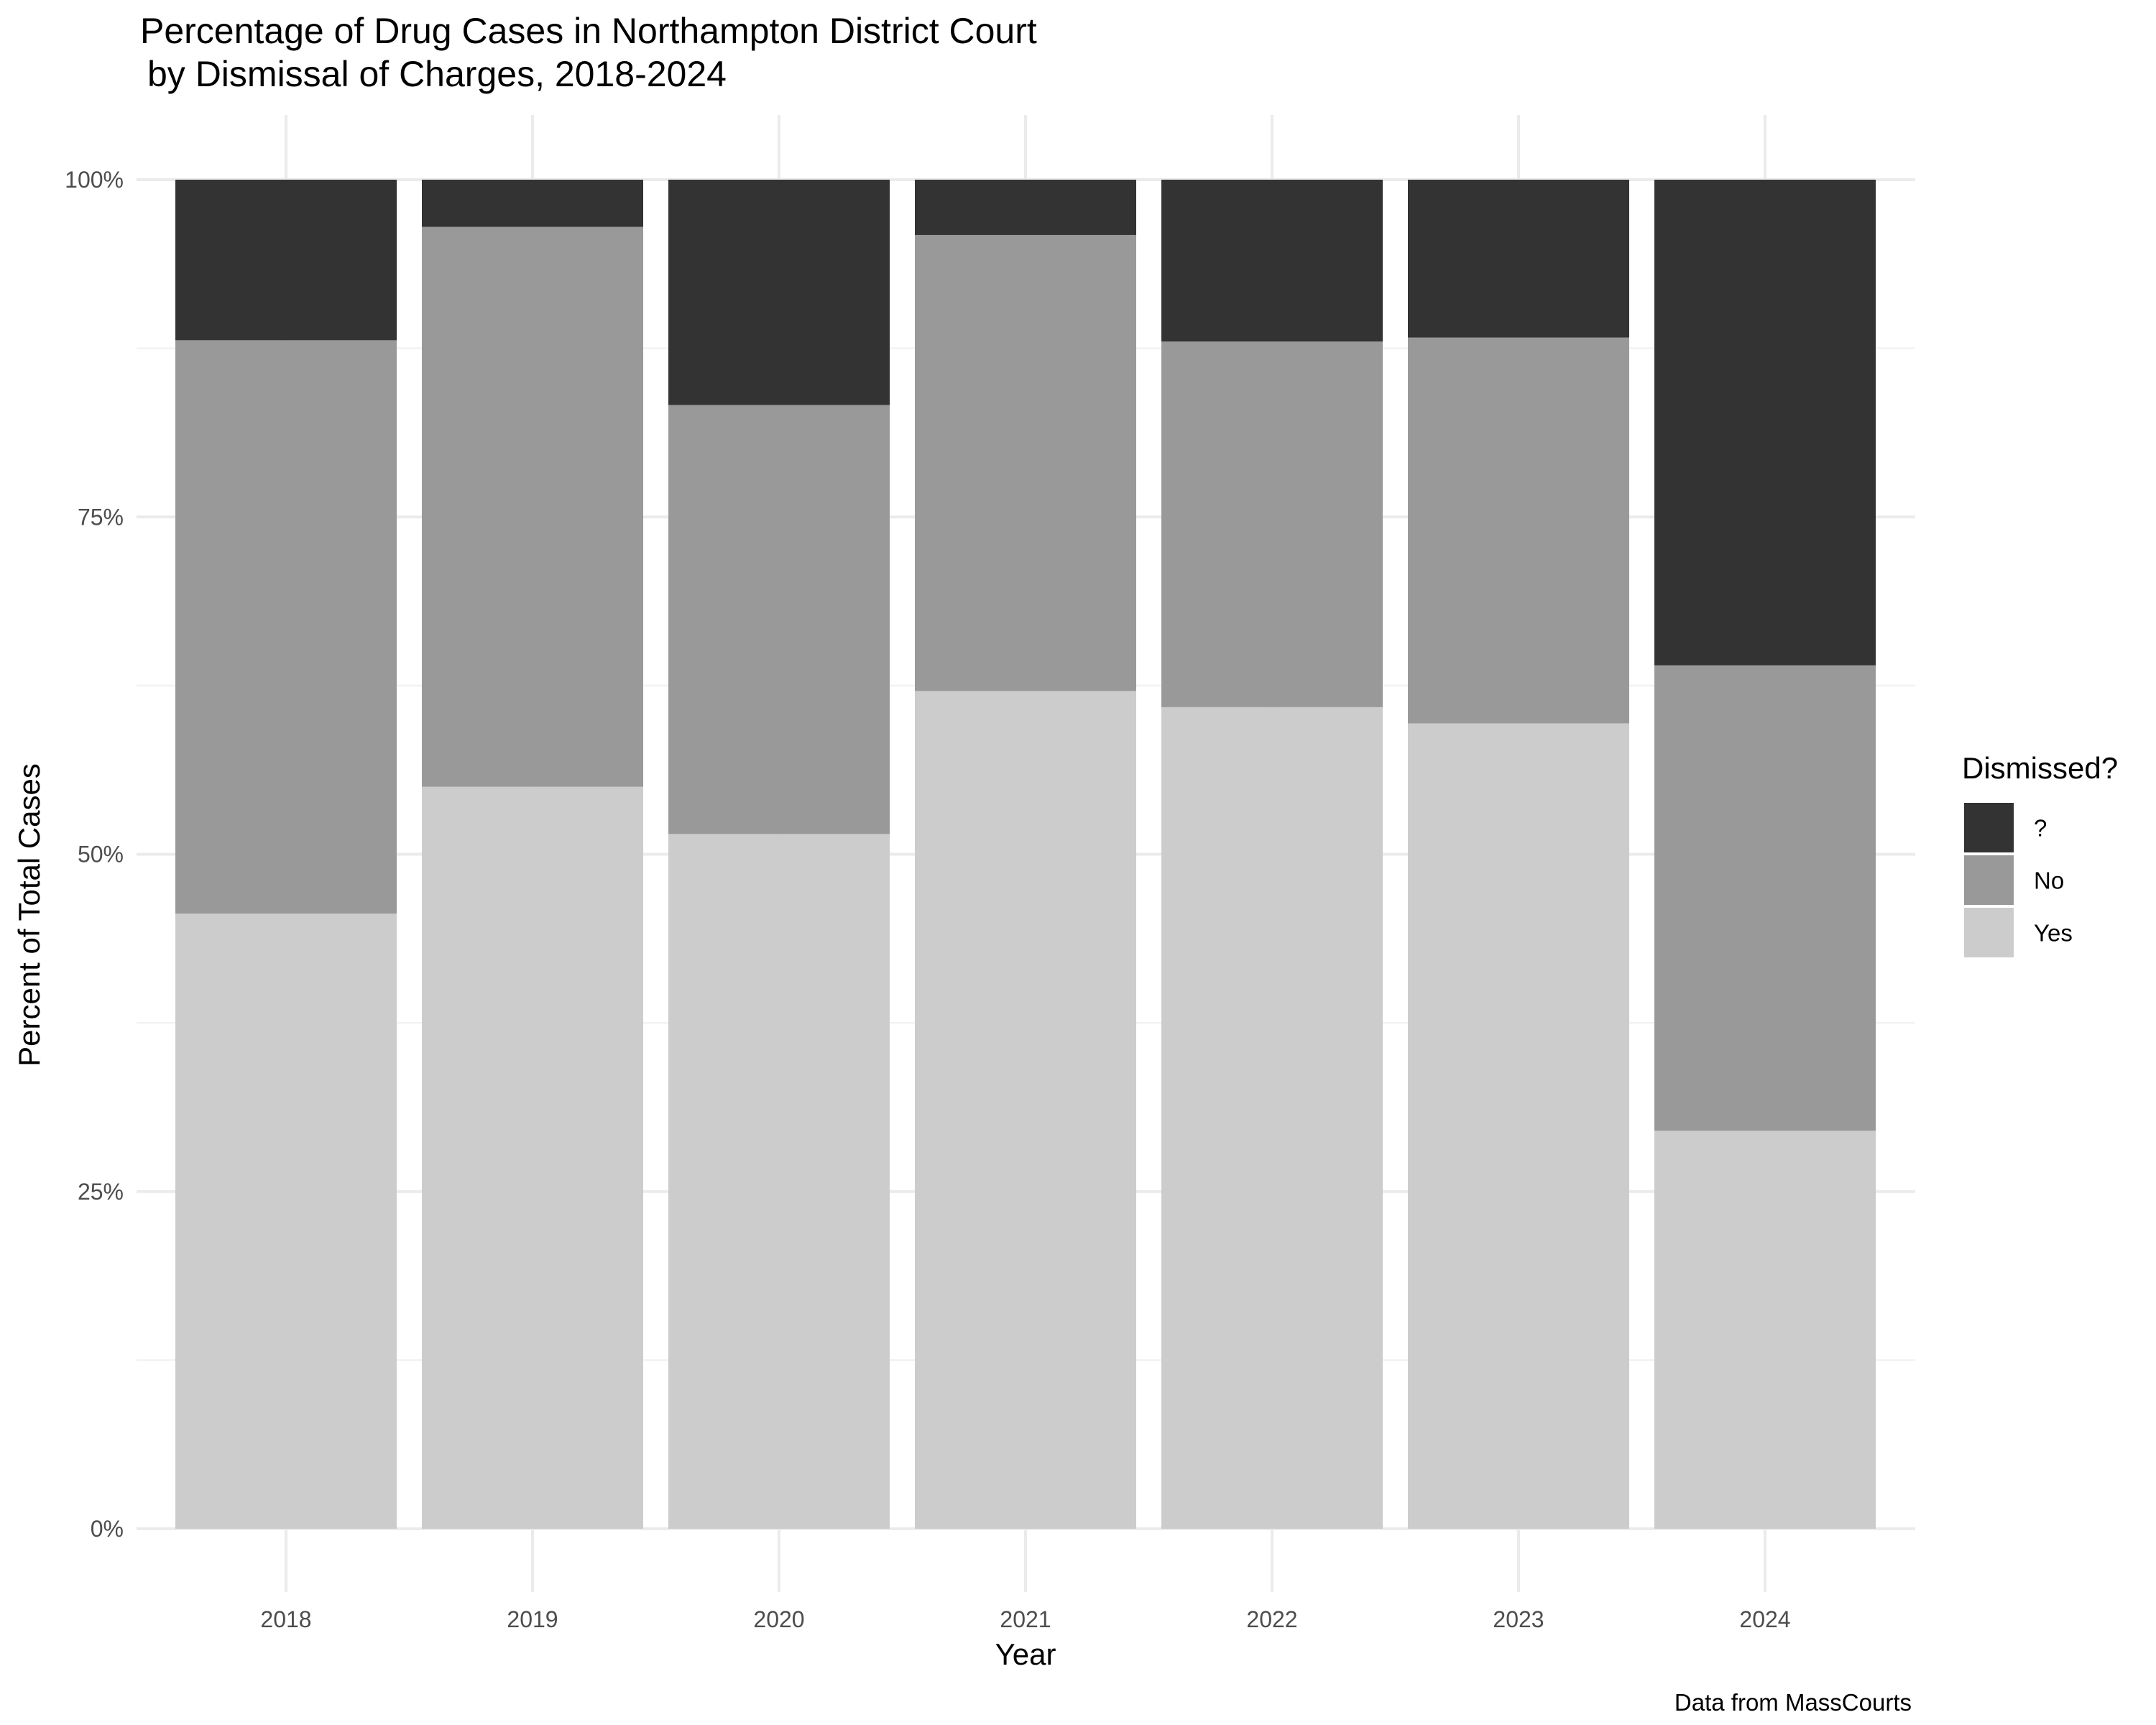 This screenshot has height=1725, width=2156. Describe the element at coordinates (2053, 933) in the screenshot. I see `legend-label: Yes` at that location.